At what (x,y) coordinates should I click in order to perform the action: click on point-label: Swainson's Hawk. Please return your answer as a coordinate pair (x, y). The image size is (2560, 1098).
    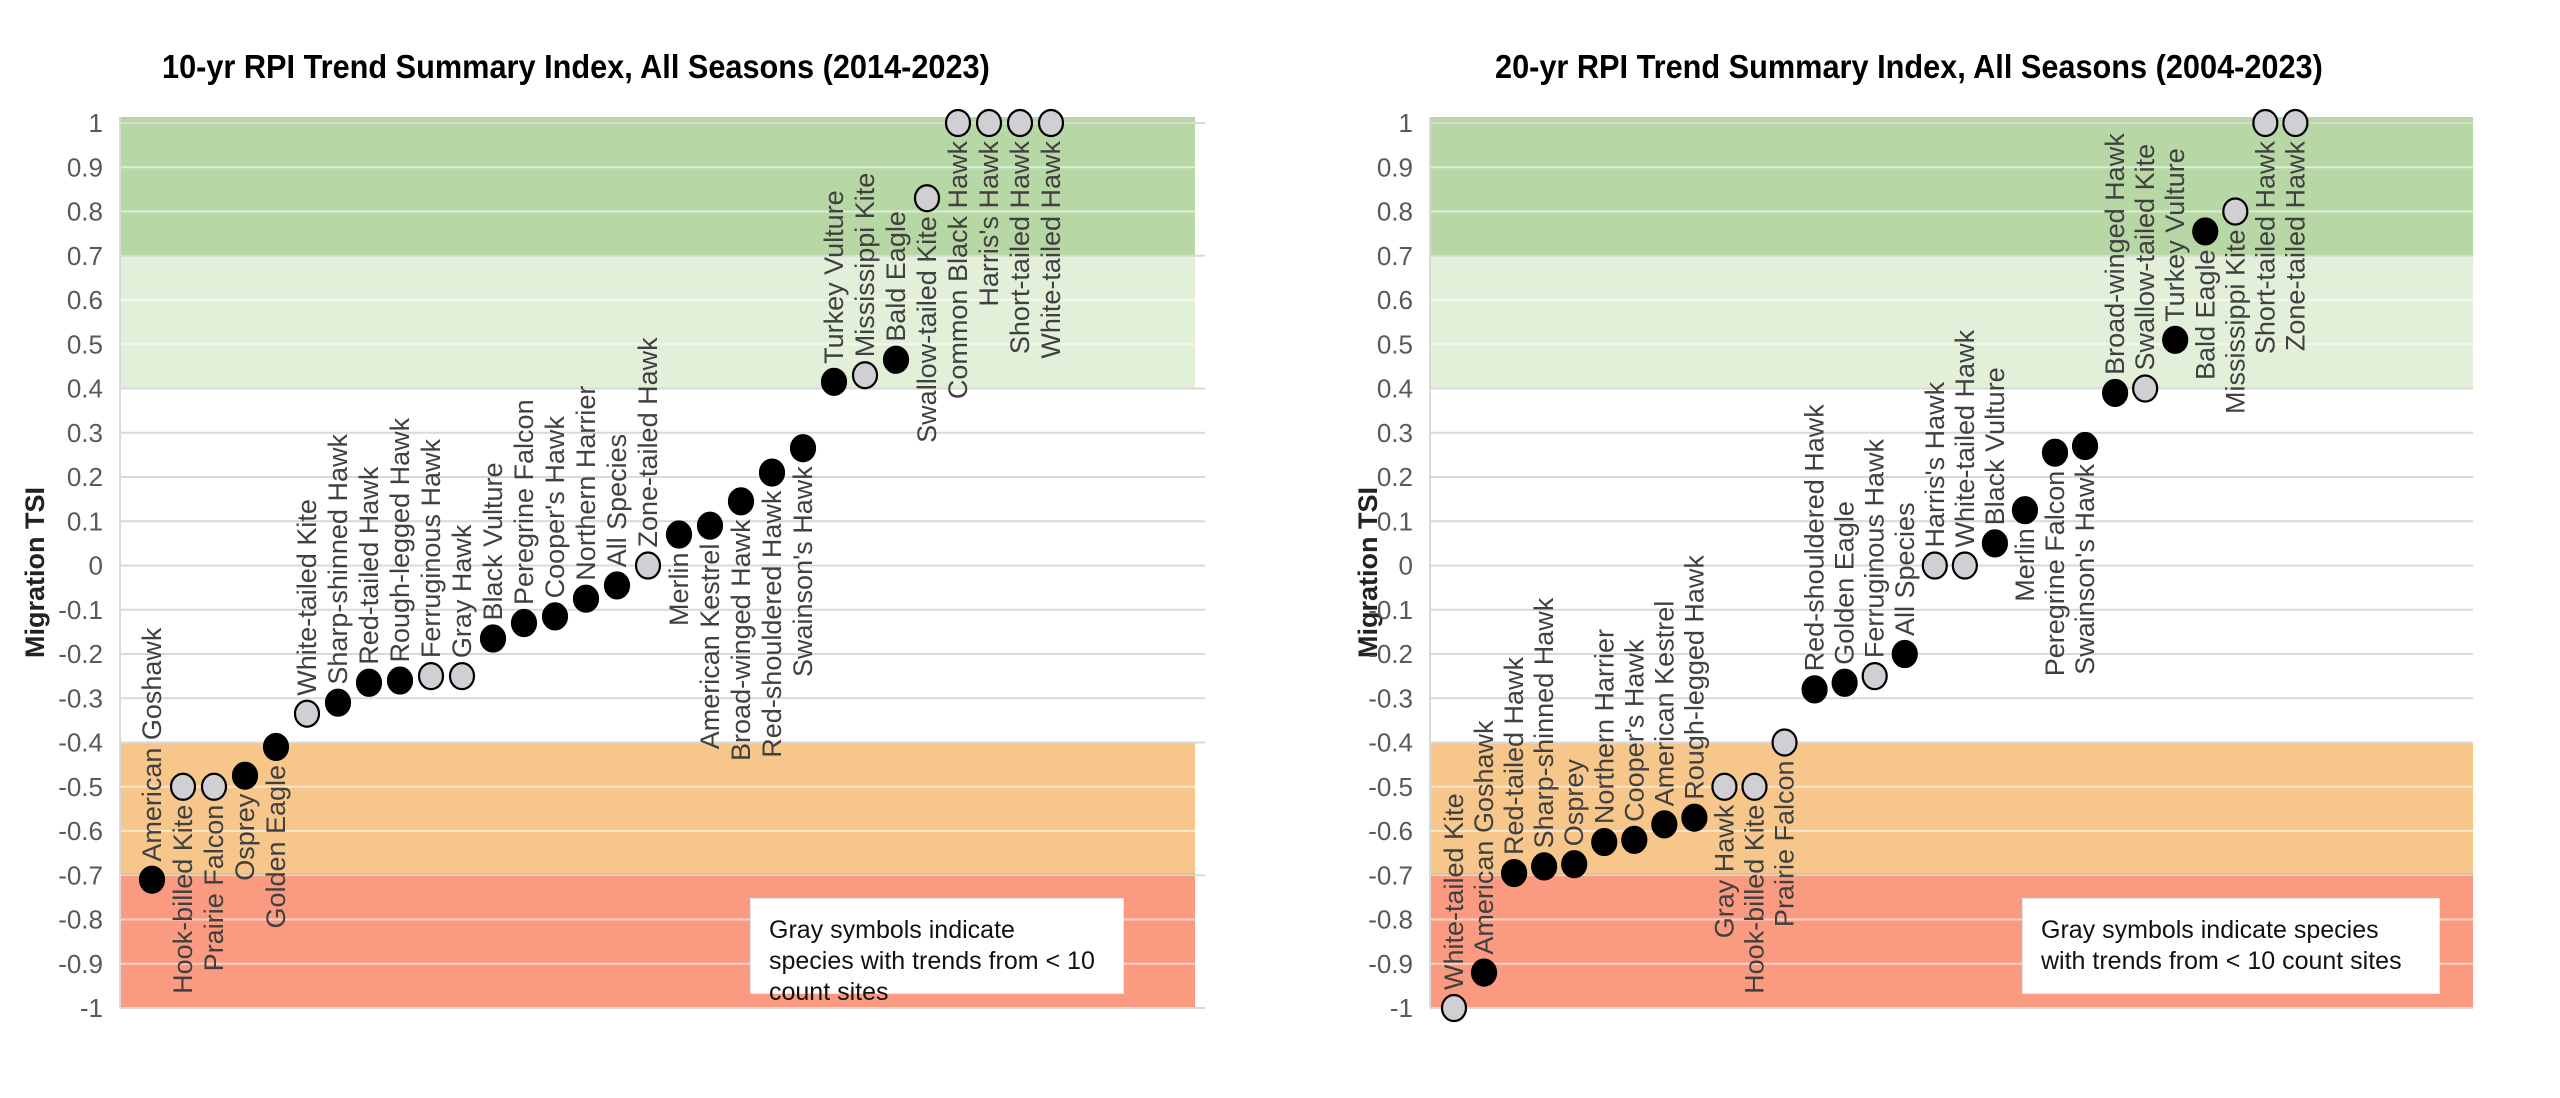
    Looking at the image, I should click on (803, 571).